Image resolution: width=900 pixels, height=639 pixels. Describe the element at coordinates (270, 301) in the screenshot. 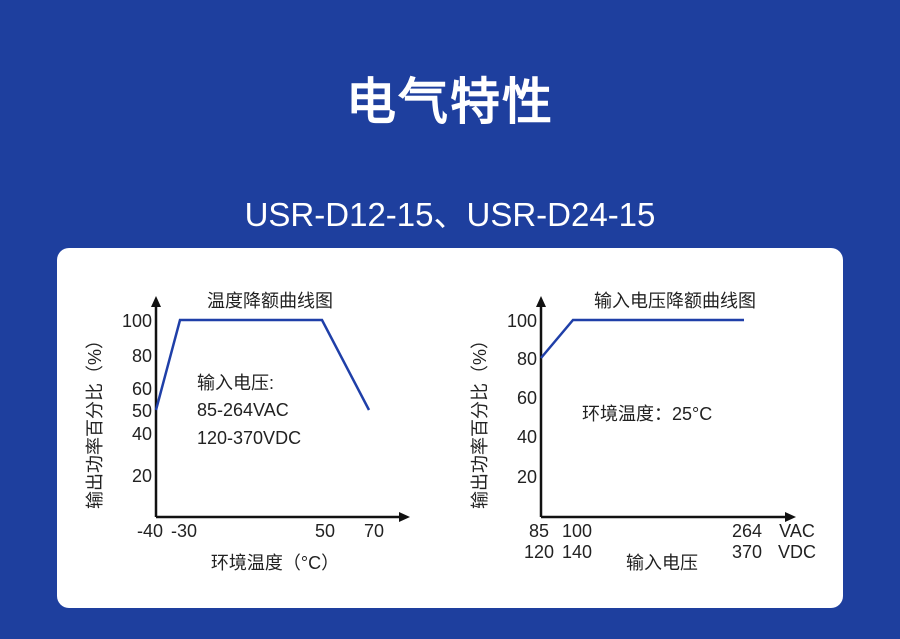

I see `chart1-title: 温度降额曲线图` at that location.